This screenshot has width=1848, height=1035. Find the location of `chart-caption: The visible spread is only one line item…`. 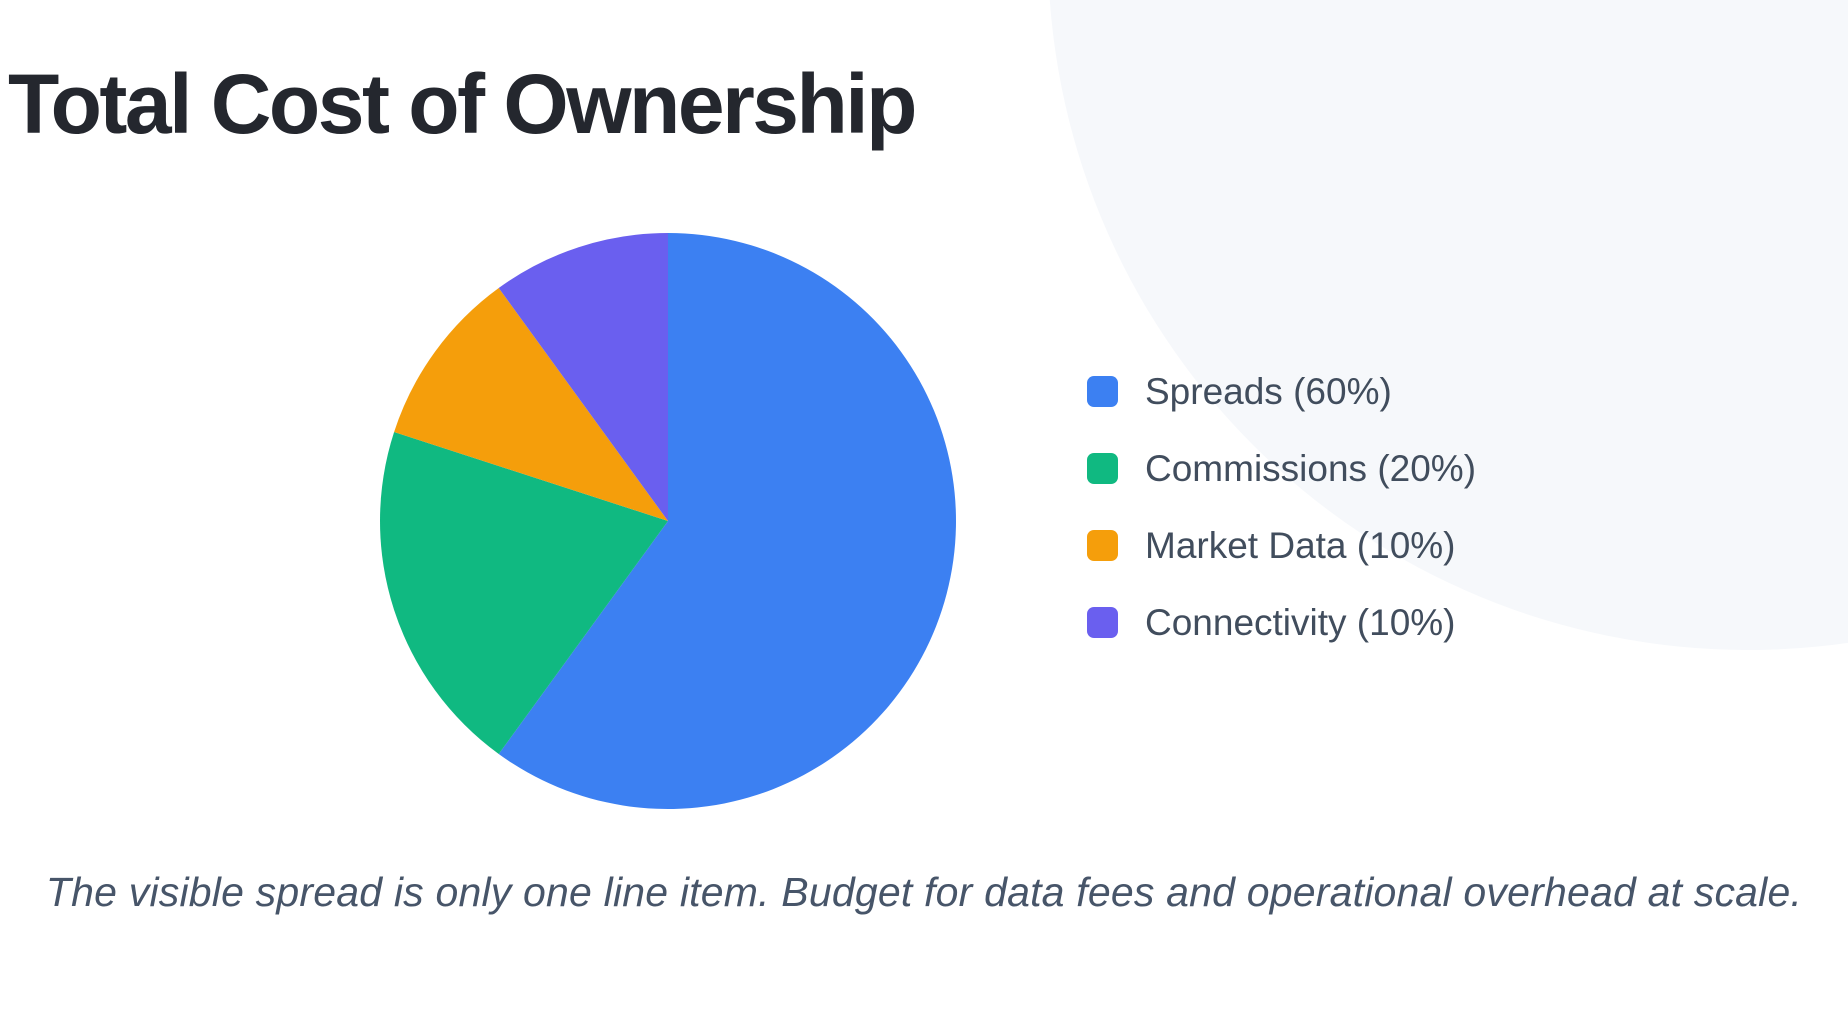

chart-caption: The visible spread is only one line item… is located at coordinates (924, 892).